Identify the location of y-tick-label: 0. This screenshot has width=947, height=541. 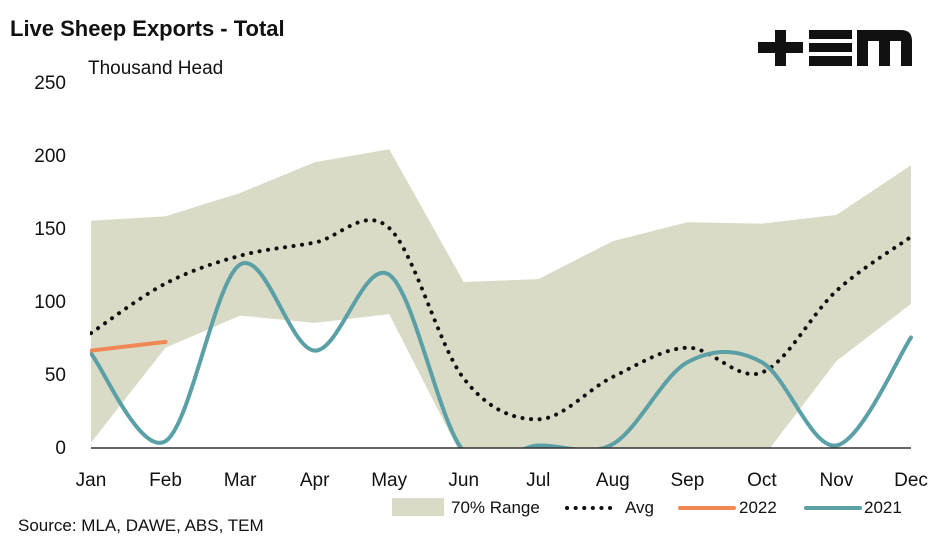
(60, 448).